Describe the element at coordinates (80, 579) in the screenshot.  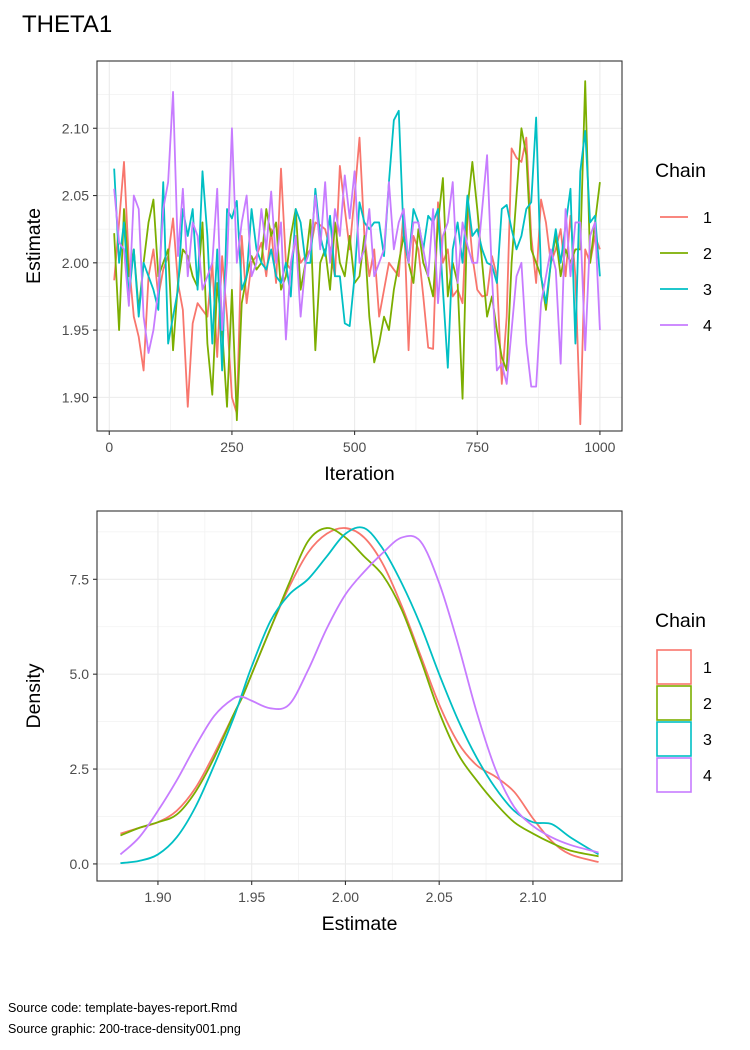
I see `y-tick-label: 7.5` at that location.